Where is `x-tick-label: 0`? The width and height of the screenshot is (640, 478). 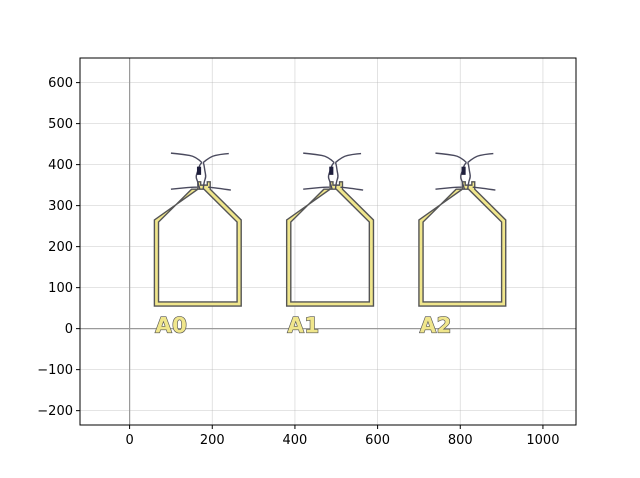 x-tick-label: 0 is located at coordinates (129, 440).